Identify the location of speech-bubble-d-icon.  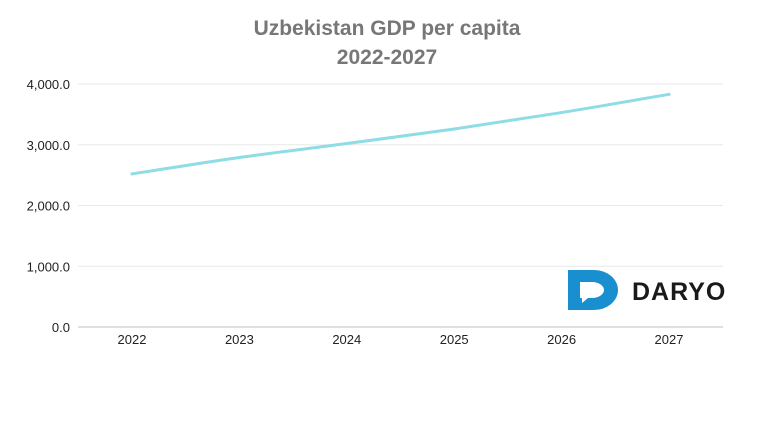
(593, 290).